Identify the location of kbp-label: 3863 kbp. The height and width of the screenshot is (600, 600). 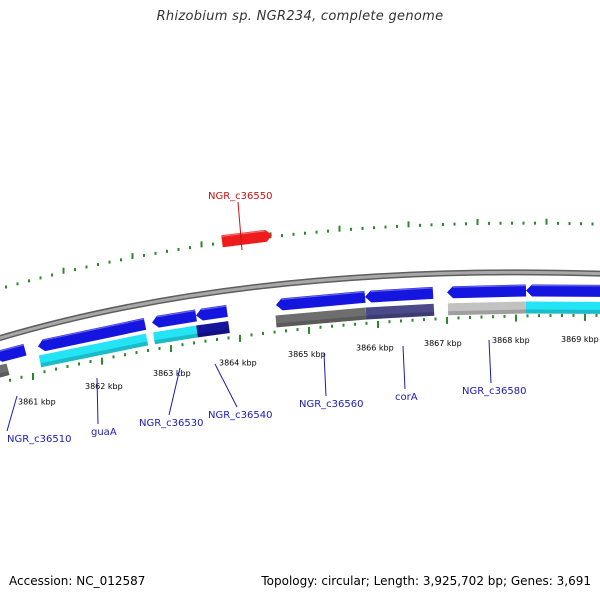
(172, 373).